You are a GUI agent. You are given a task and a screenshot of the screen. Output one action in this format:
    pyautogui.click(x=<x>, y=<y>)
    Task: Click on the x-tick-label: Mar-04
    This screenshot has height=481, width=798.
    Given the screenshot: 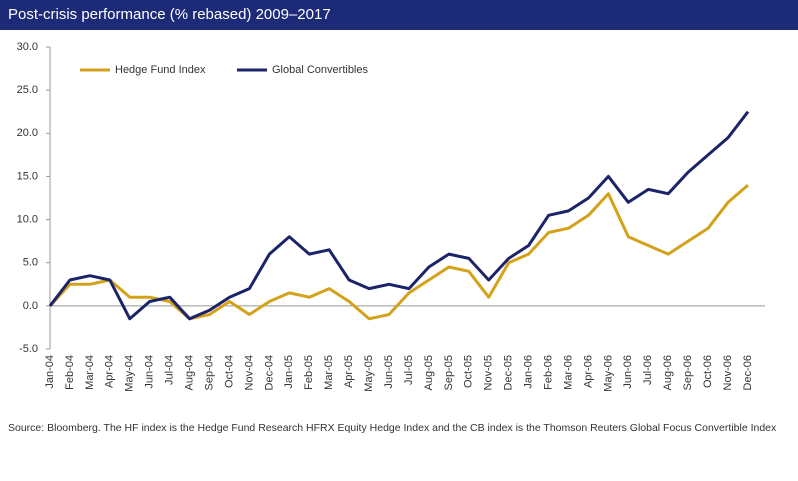 What is the action you would take?
    pyautogui.click(x=90, y=372)
    